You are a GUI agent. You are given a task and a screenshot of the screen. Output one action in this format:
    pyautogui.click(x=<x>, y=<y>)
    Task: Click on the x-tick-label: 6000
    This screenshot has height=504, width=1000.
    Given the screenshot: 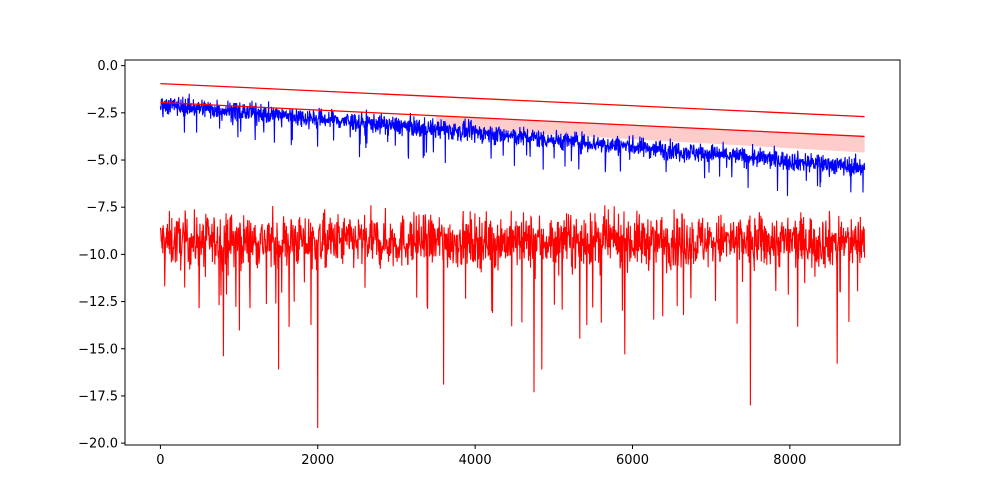 What is the action you would take?
    pyautogui.click(x=632, y=460)
    